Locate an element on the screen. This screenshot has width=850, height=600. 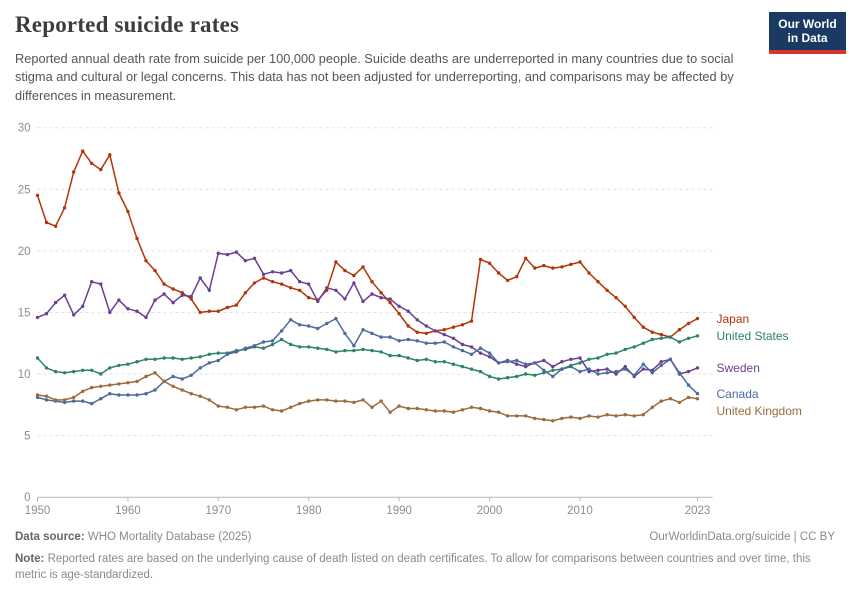
series-label-united-states: United States is located at coordinates (753, 336).